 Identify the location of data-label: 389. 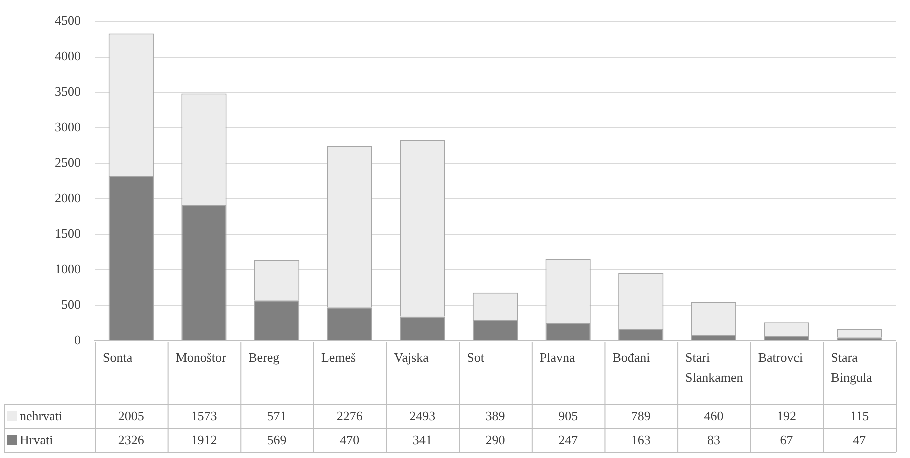
(496, 416).